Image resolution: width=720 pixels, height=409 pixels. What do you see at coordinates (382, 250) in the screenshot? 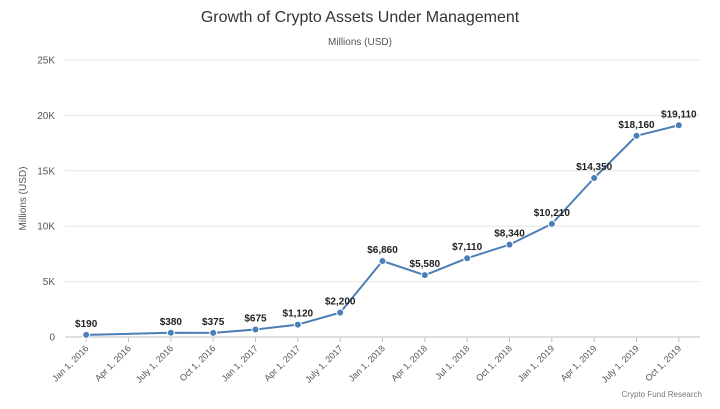
I see `data-label: $6,860` at bounding box center [382, 250].